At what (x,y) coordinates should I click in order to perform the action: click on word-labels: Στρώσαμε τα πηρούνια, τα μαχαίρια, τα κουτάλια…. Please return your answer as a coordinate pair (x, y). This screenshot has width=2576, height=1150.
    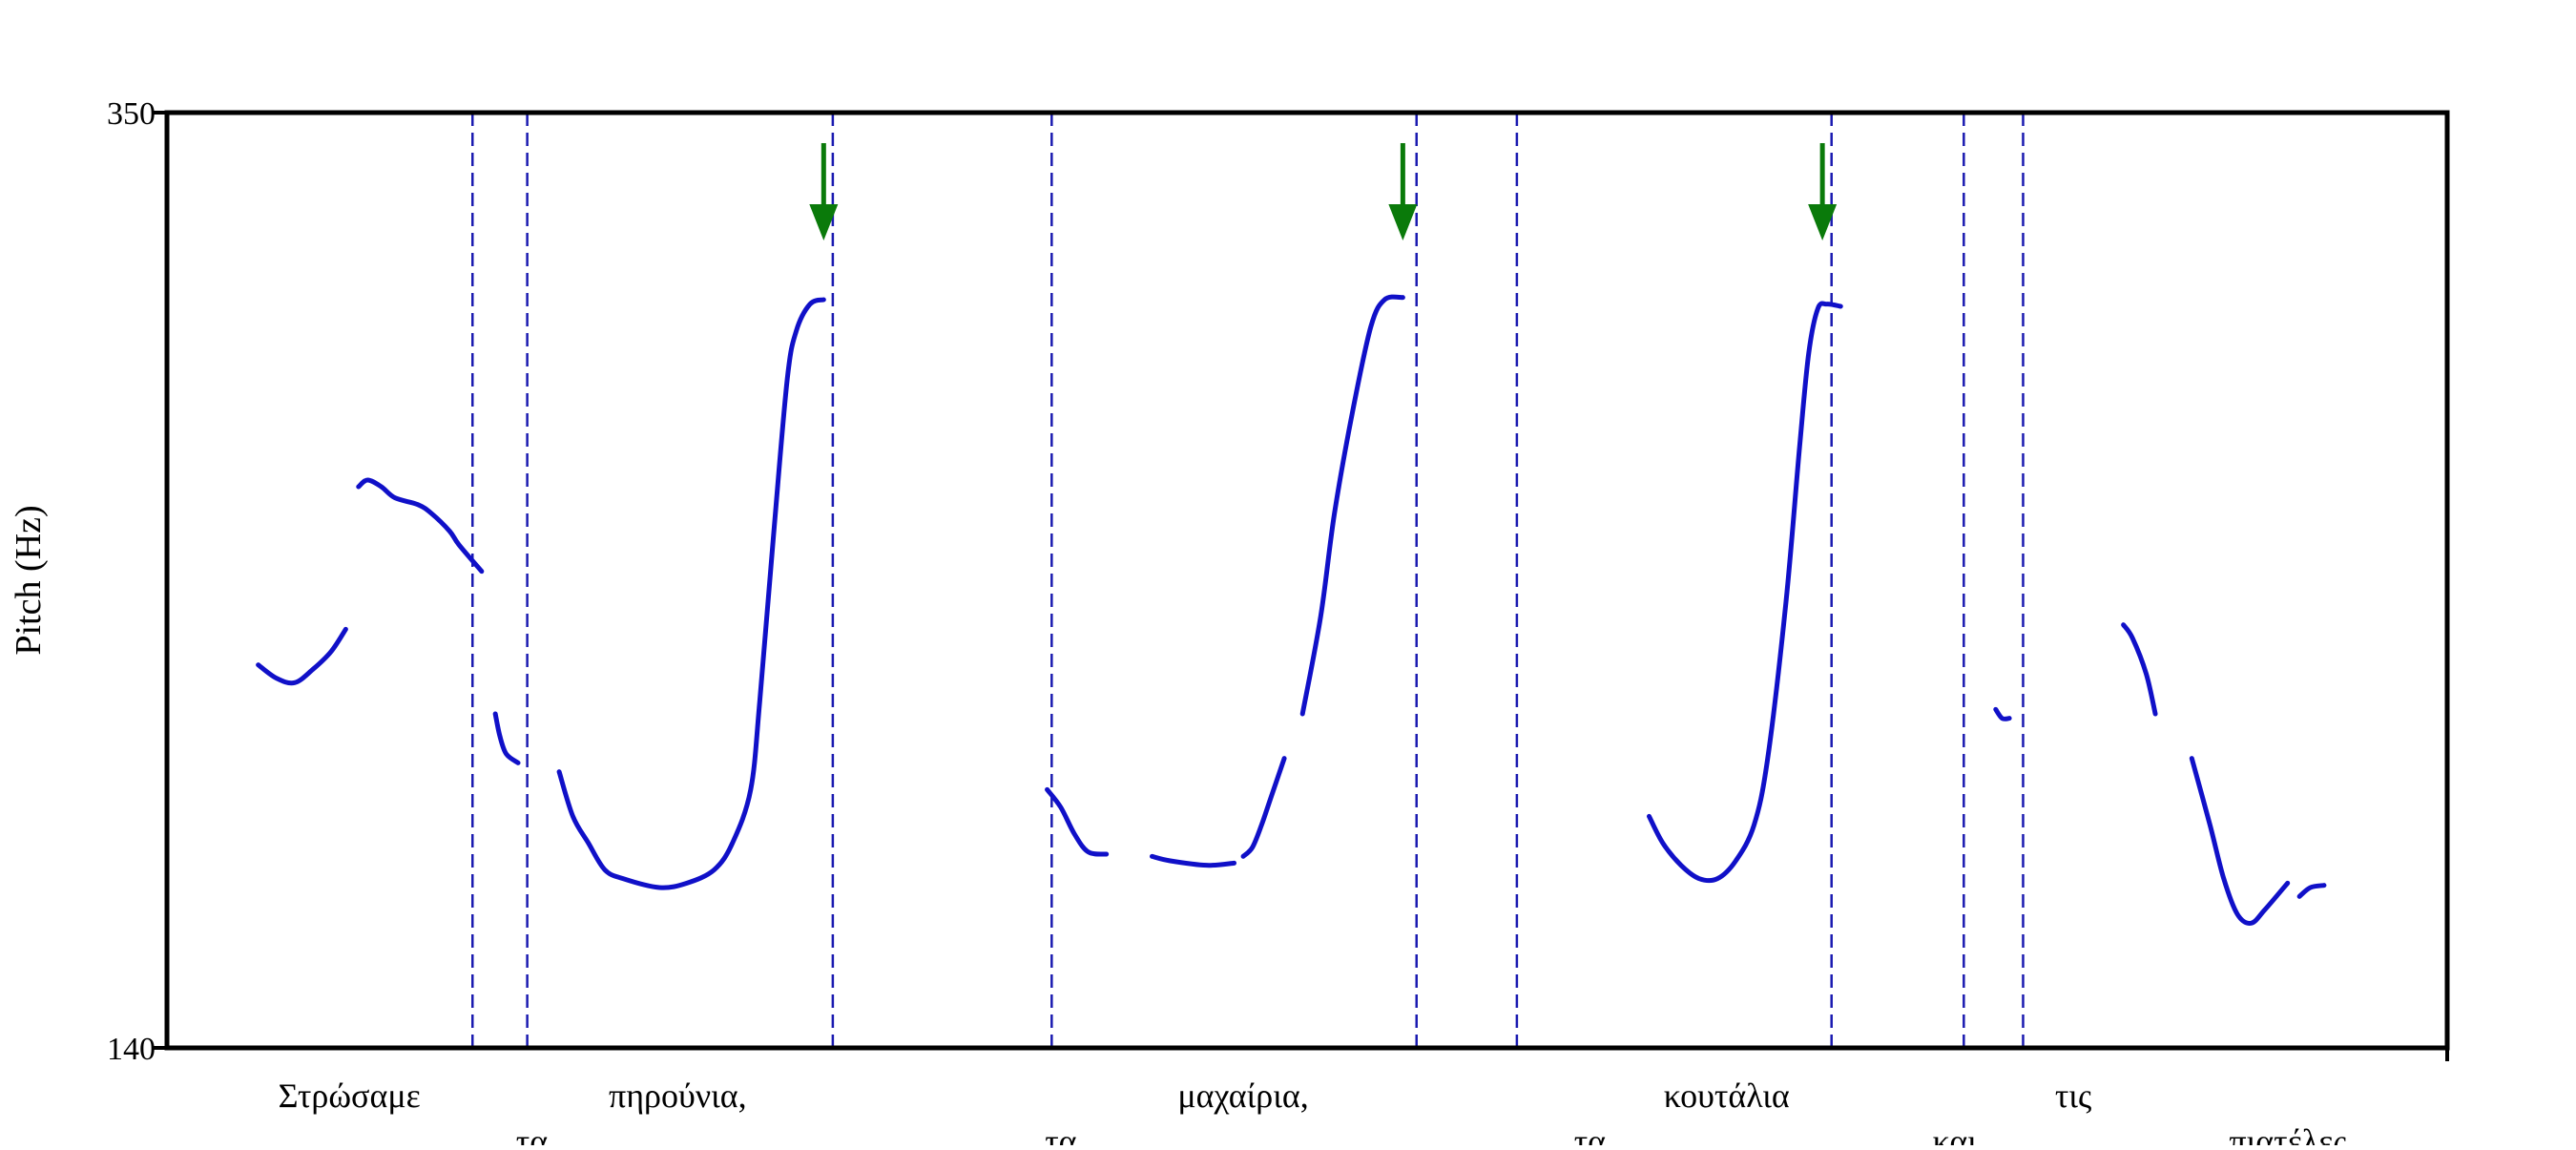
    Looking at the image, I should click on (1317, 1113).